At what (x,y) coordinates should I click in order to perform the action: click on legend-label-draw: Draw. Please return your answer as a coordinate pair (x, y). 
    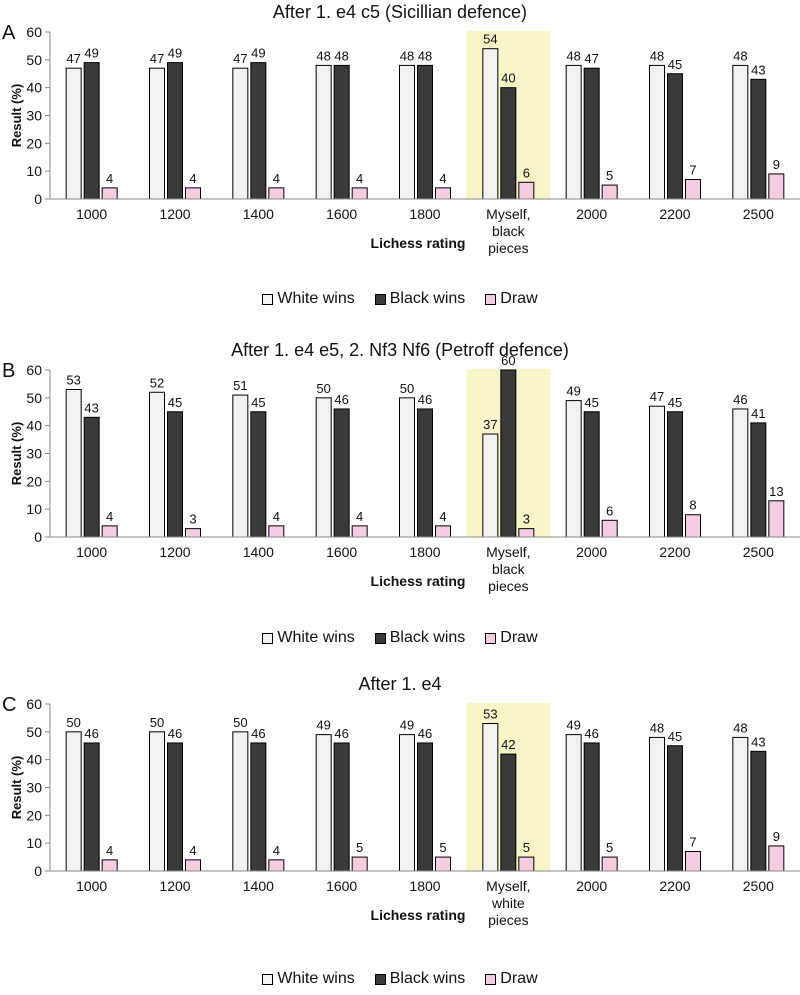
    Looking at the image, I should click on (519, 637).